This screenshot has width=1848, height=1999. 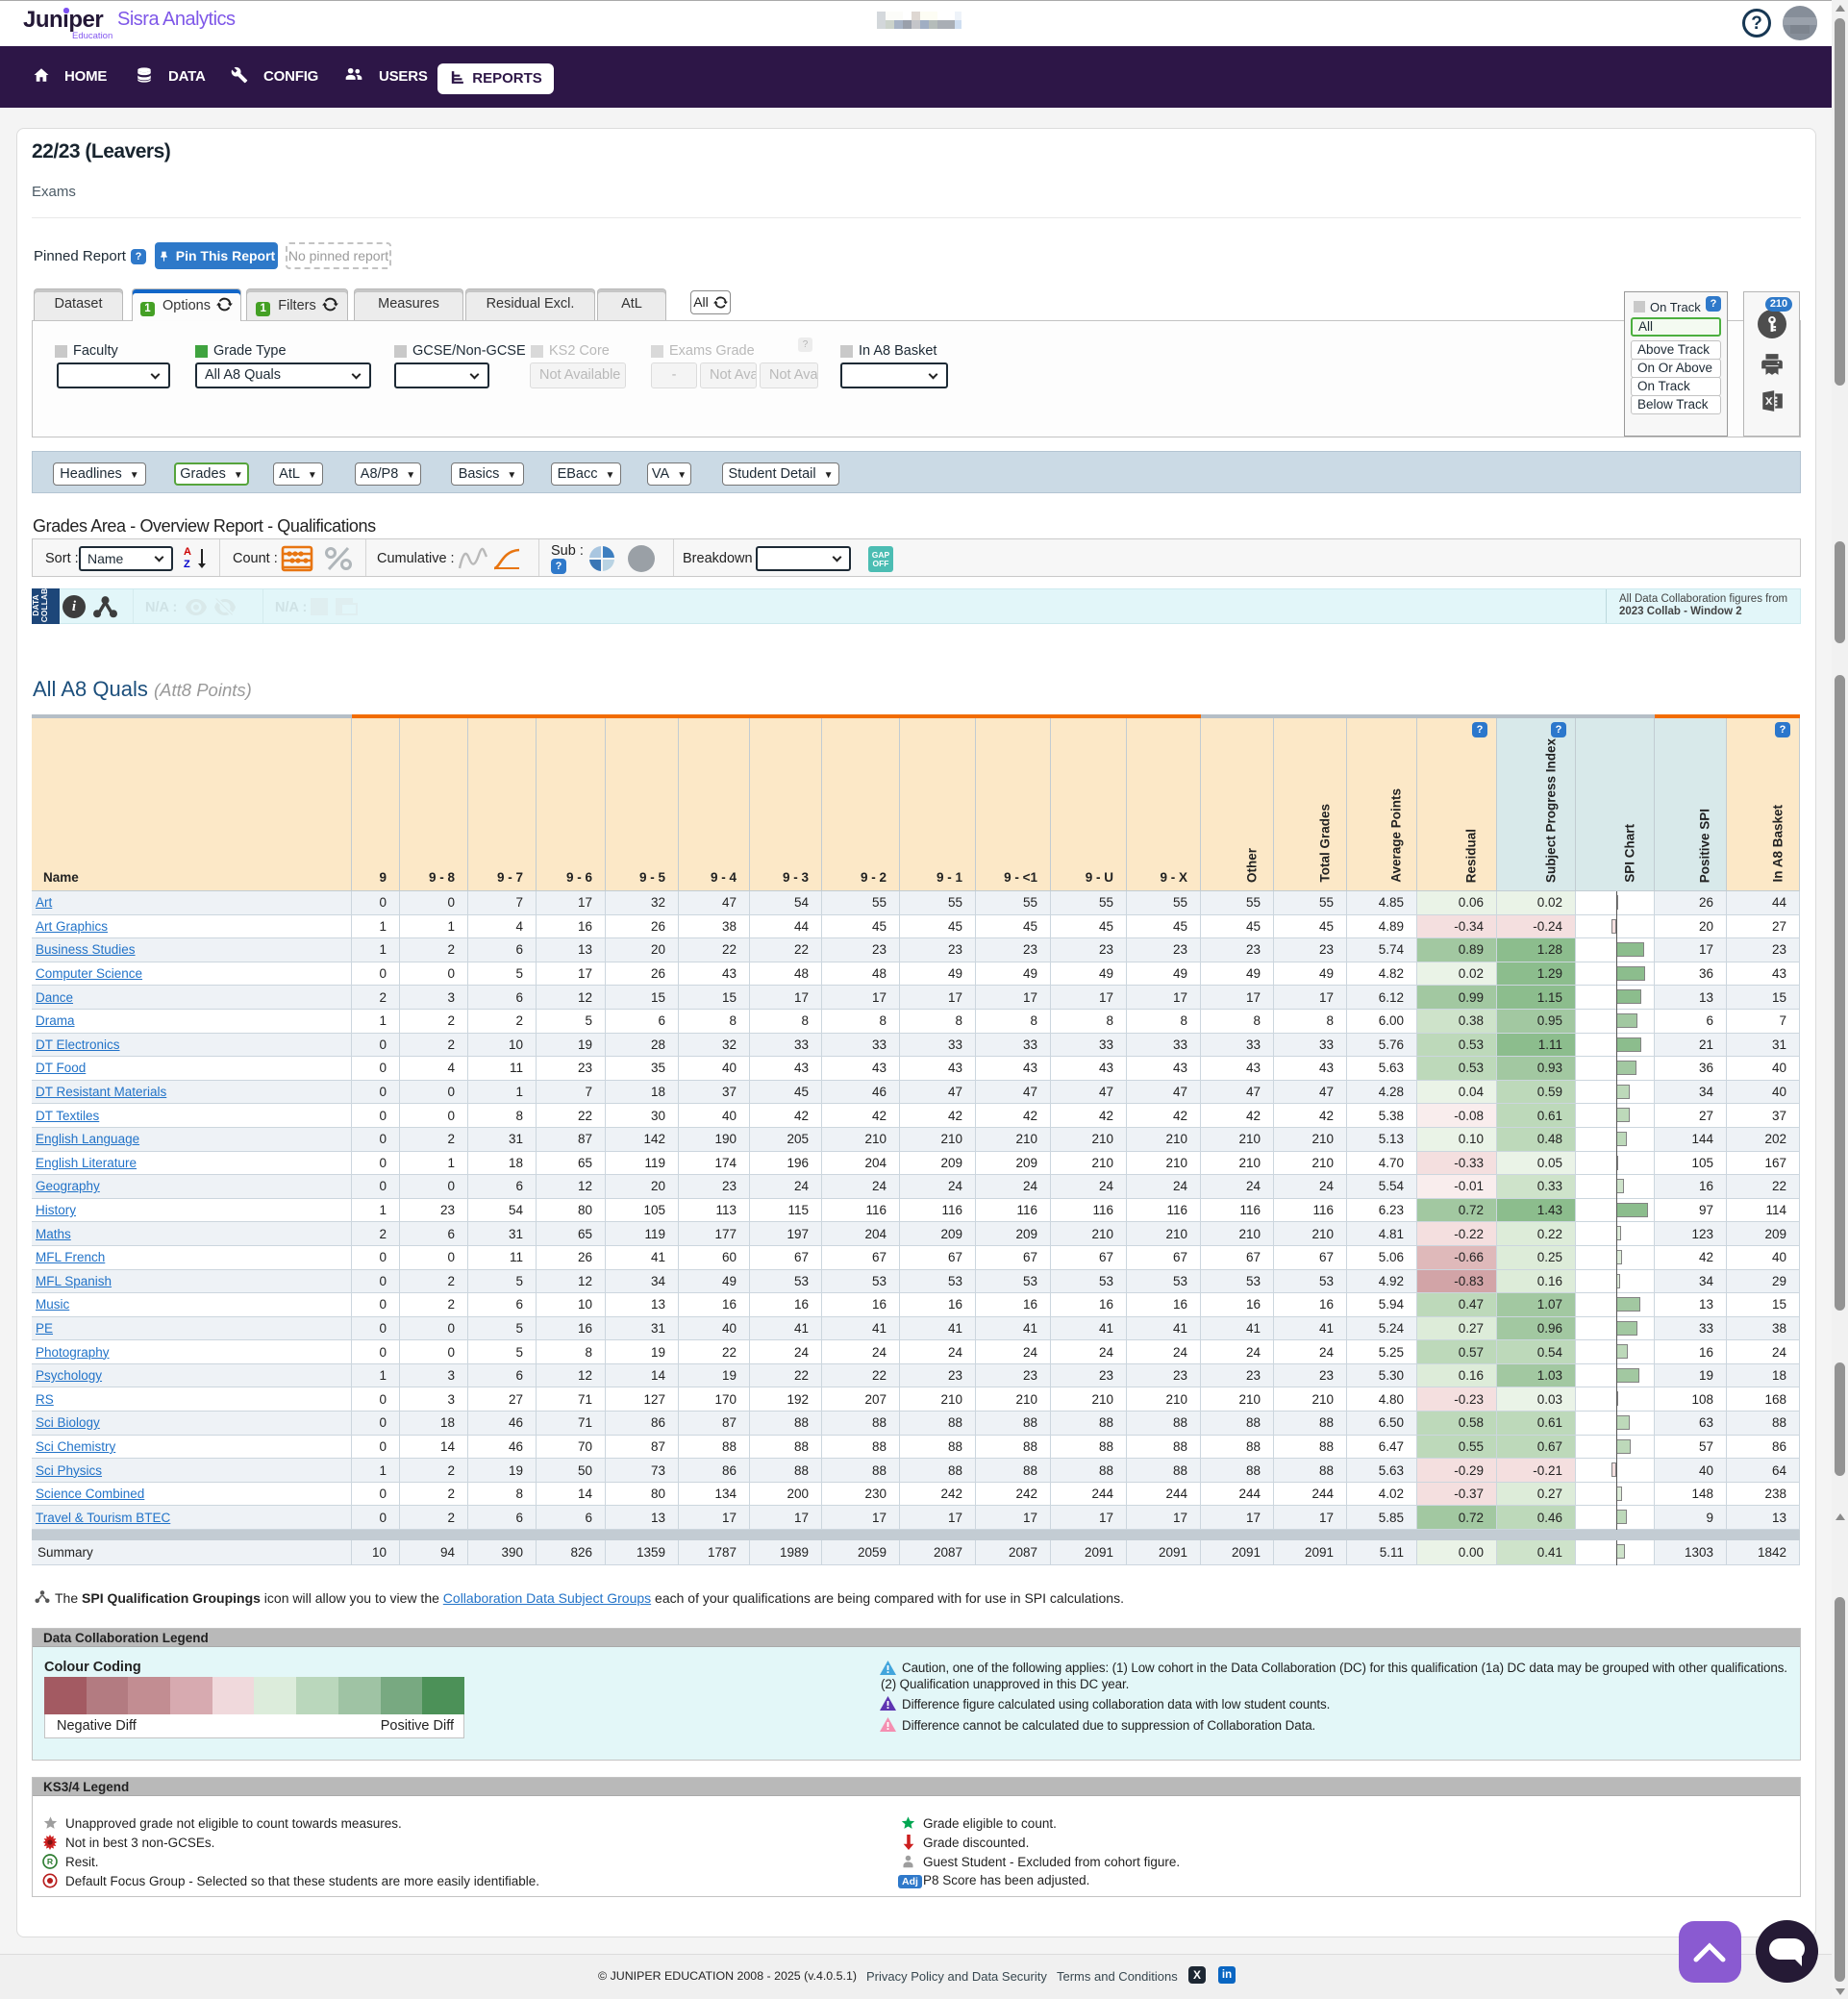 What do you see at coordinates (50, 1862) in the screenshot?
I see `svg-text: R` at bounding box center [50, 1862].